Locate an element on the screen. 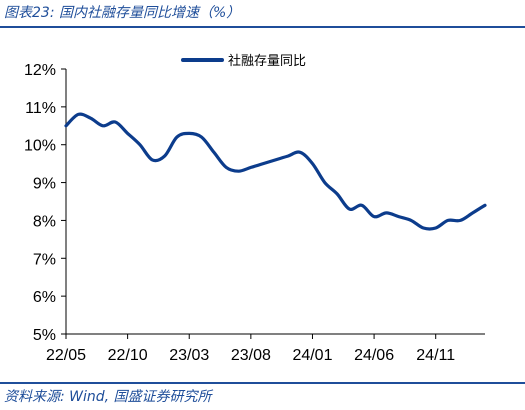 This screenshot has height=410, width=525. y-tick-label: 6% is located at coordinates (44, 297).